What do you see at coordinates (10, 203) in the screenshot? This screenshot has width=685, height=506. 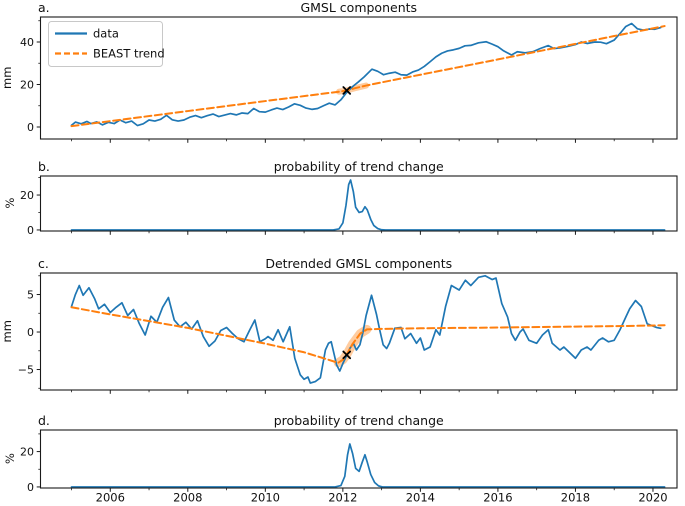 I see `panel-b-ylabel: %` at bounding box center [10, 203].